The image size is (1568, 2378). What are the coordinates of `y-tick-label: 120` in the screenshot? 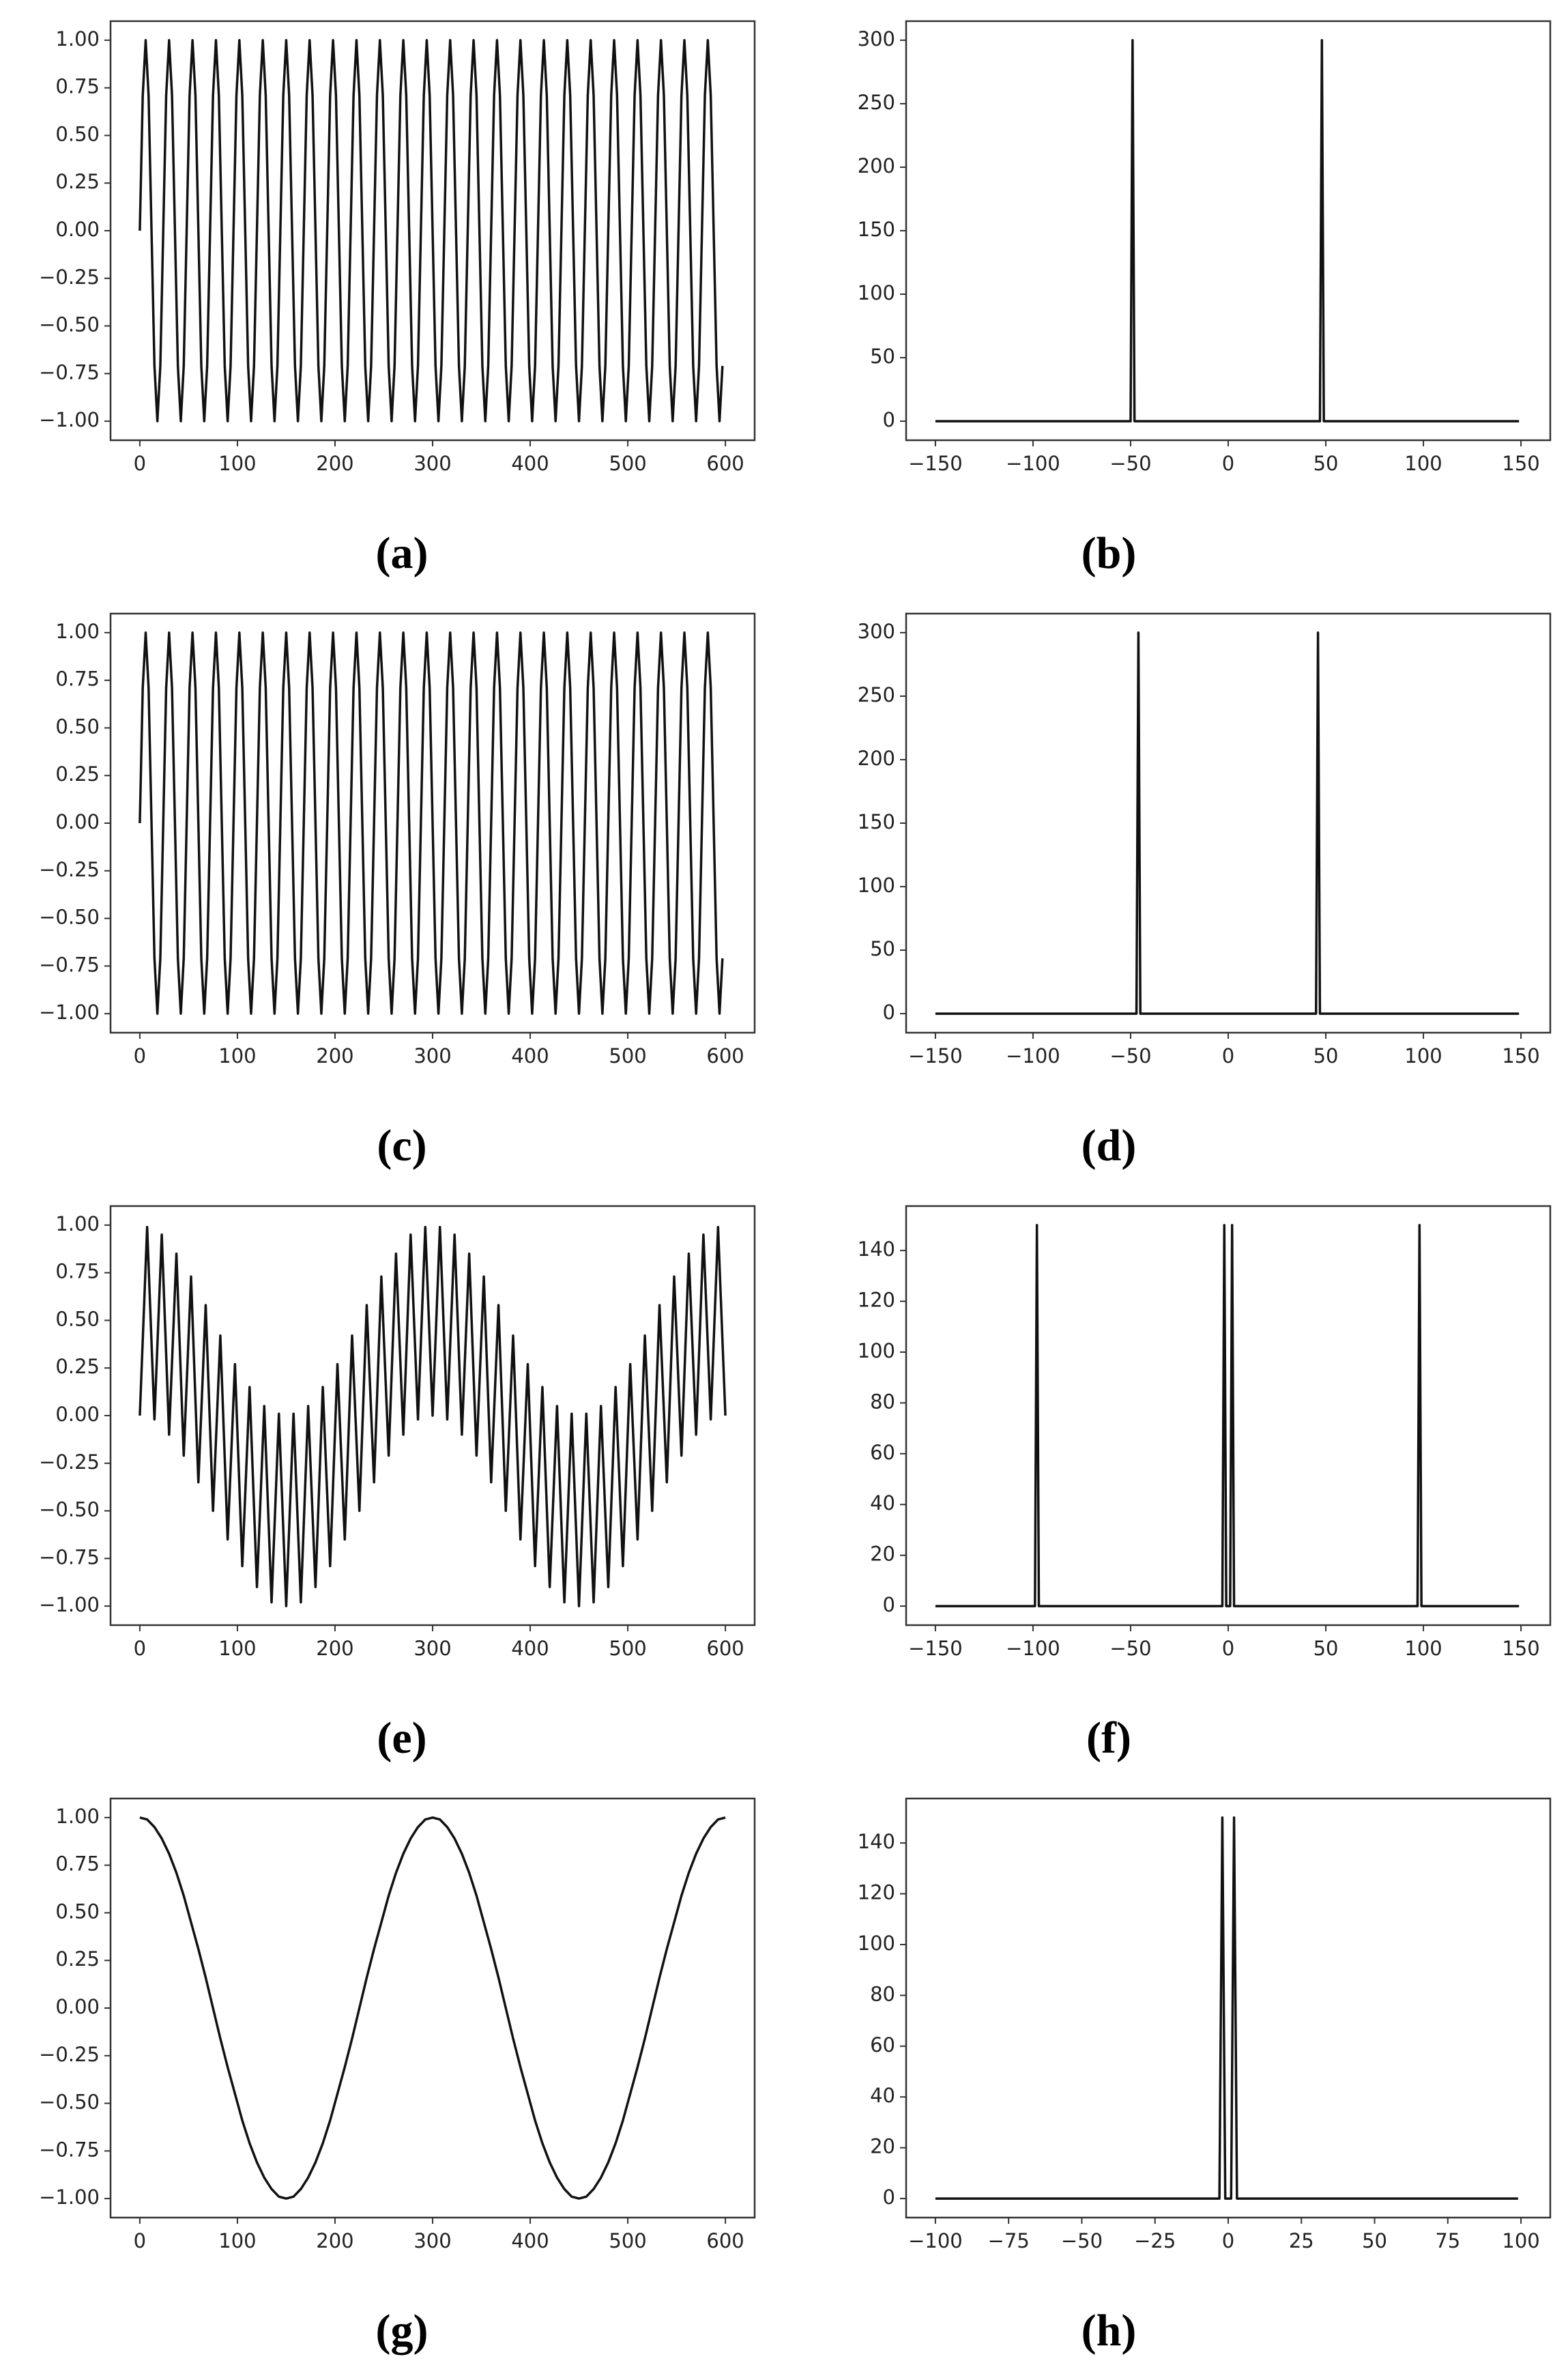 It's located at (877, 1300).